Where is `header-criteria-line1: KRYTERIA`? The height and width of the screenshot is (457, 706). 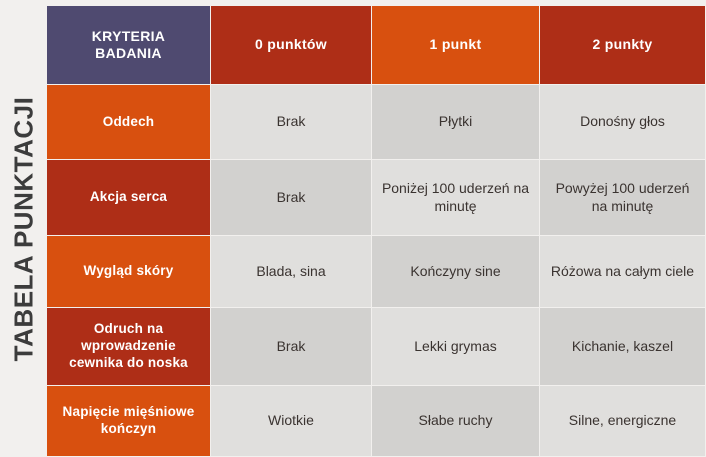
header-criteria-line1: KRYTERIA is located at coordinates (128, 35).